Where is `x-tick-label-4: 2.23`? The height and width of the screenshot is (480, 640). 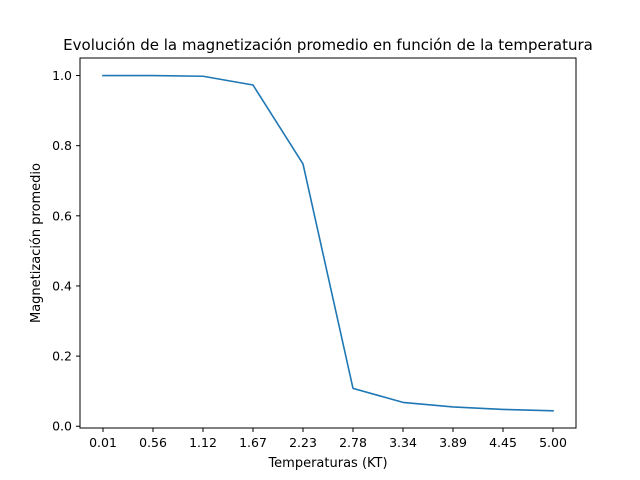 x-tick-label-4: 2.23 is located at coordinates (303, 442).